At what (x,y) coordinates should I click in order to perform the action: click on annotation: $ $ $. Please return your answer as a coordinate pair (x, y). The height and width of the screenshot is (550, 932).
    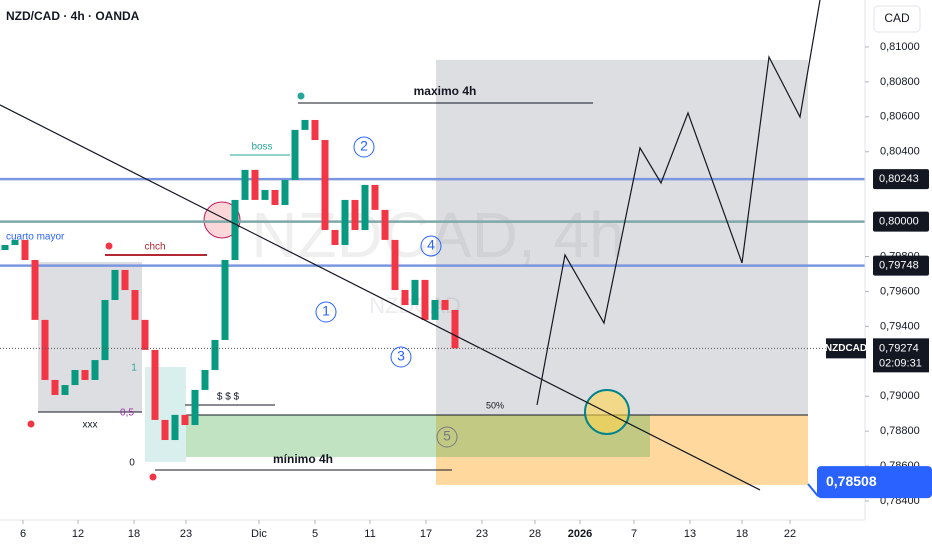
    Looking at the image, I should click on (228, 397).